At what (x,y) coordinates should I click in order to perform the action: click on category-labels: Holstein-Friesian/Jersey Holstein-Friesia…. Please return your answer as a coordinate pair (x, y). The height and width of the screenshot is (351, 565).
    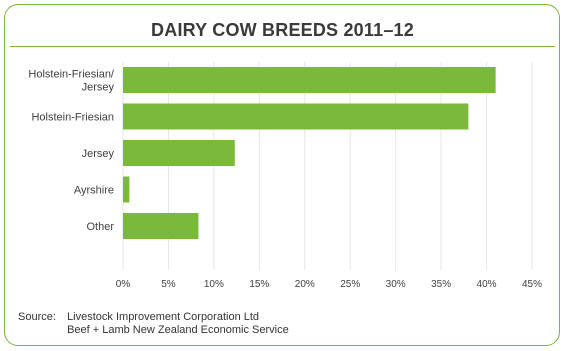
    Looking at the image, I should click on (71, 151).